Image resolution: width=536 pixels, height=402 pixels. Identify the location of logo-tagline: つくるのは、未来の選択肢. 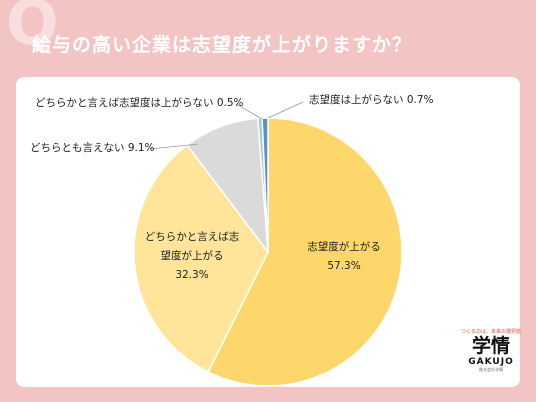
(491, 332).